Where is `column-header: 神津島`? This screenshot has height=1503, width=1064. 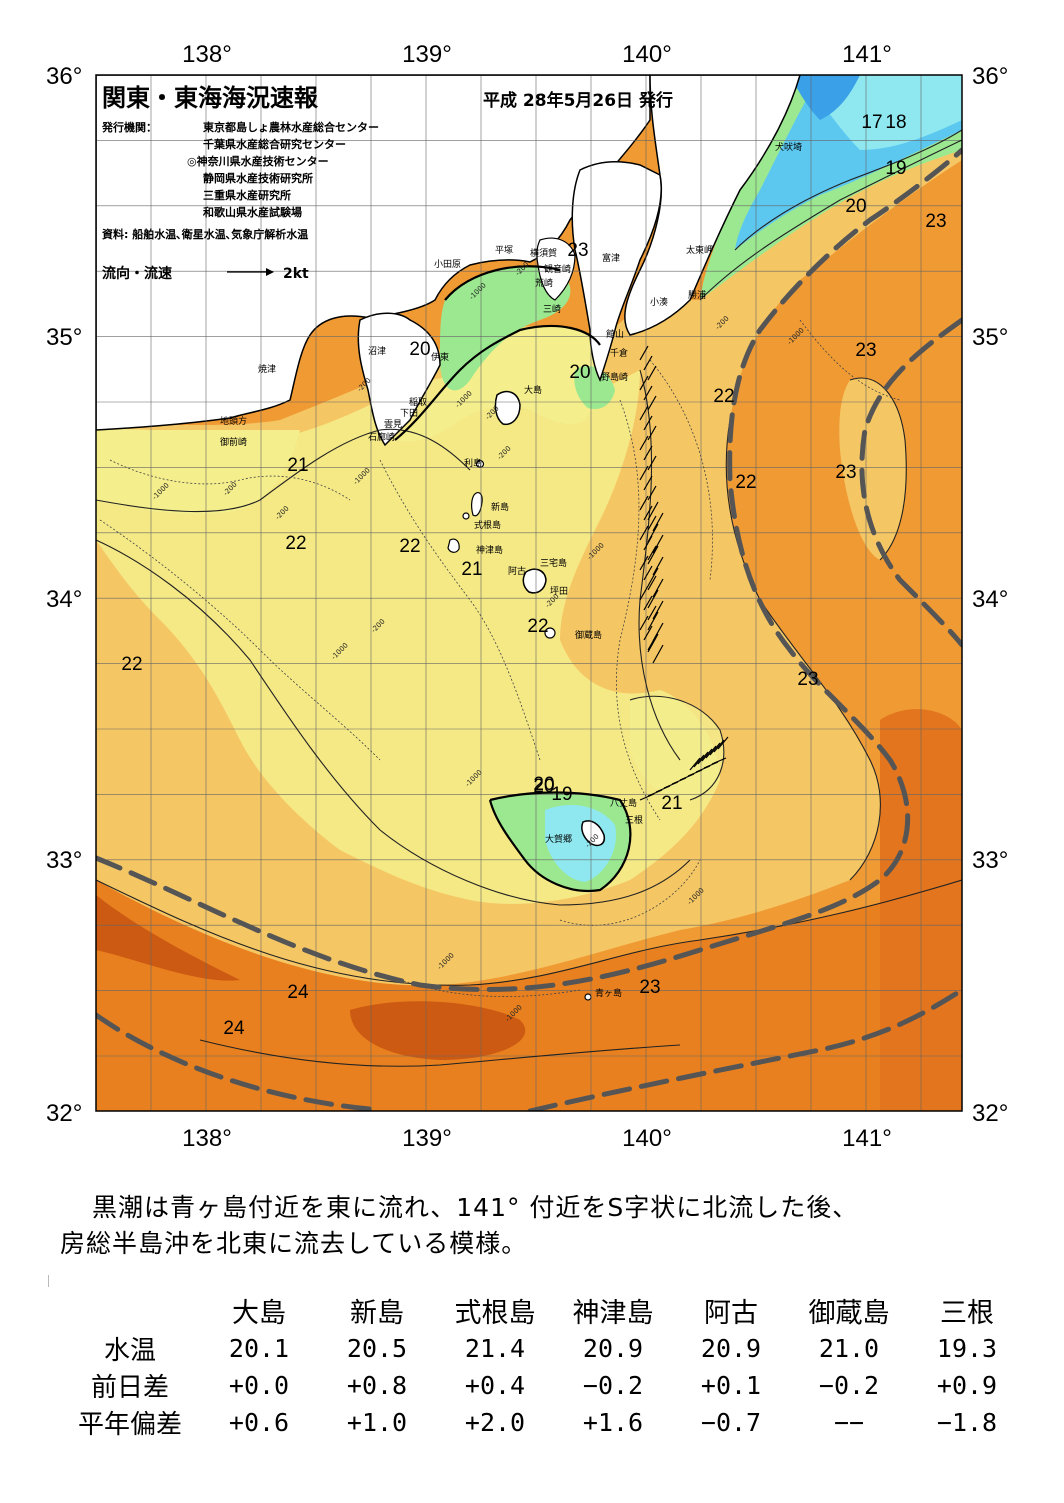
column-header: 神津島 is located at coordinates (613, 1313).